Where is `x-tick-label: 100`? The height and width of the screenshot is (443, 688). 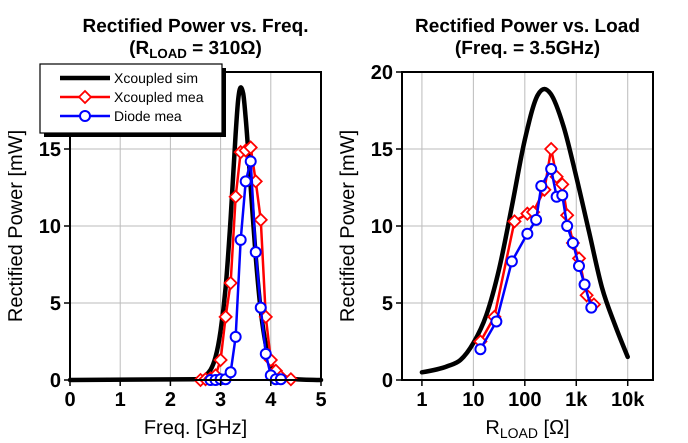
x-tick-label: 100 is located at coordinates (525, 400).